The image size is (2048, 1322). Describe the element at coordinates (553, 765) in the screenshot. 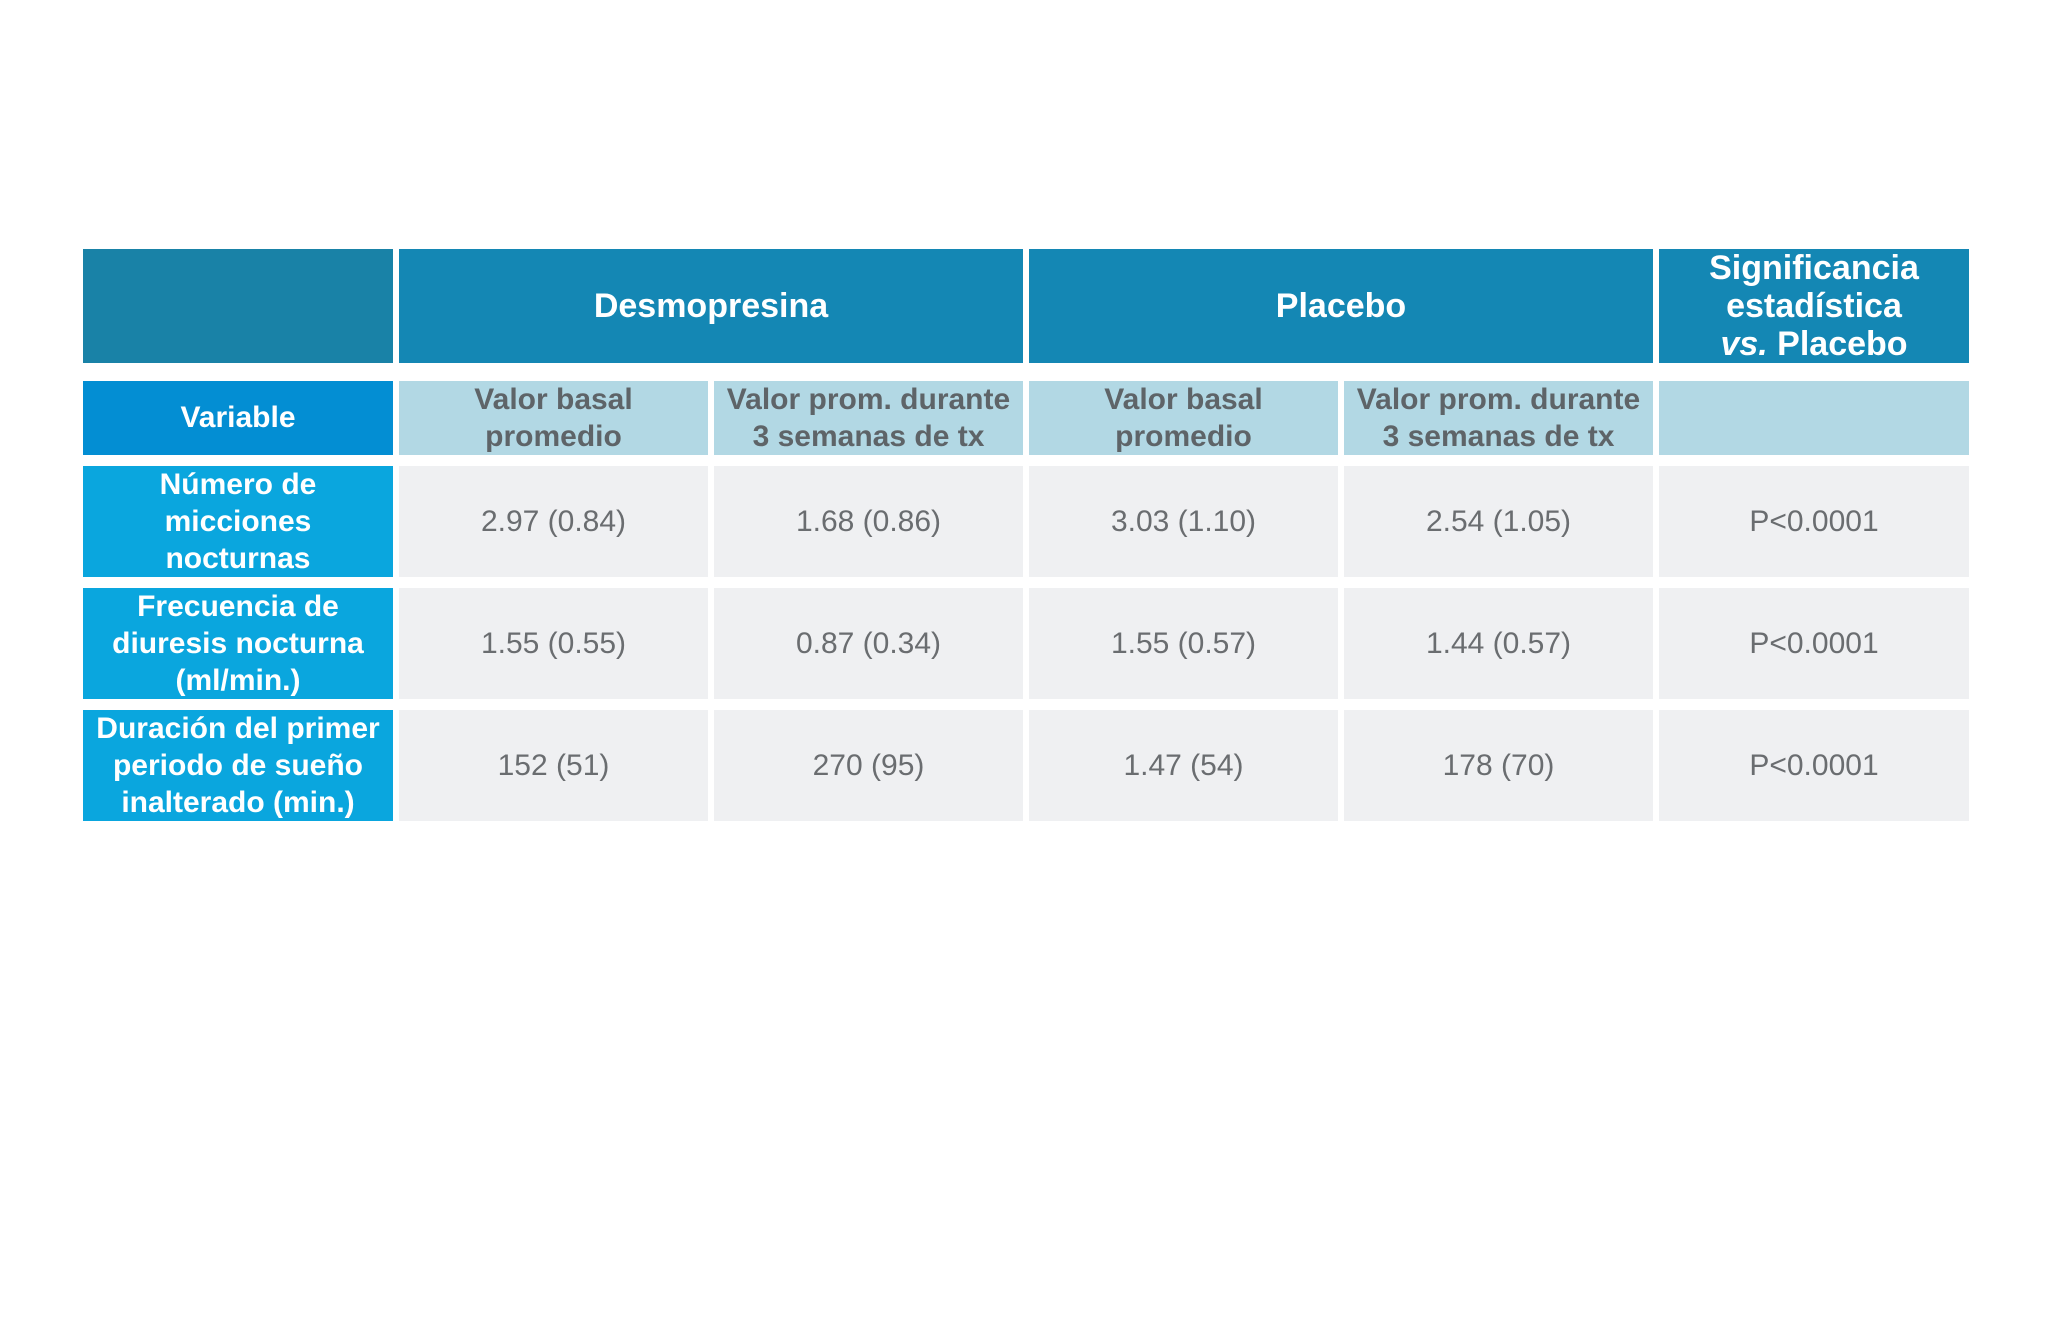

I see `table-cell: 152 (51)` at that location.